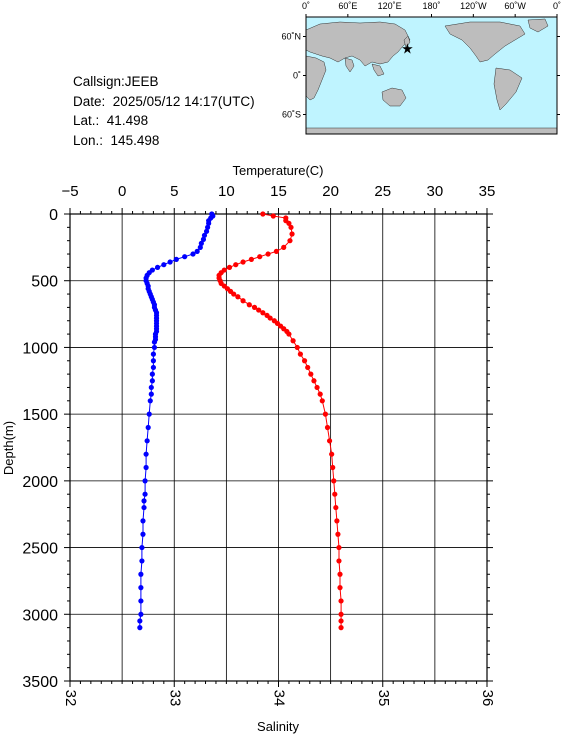  I want to click on depth-tick-label: 1000, so click(40, 348).